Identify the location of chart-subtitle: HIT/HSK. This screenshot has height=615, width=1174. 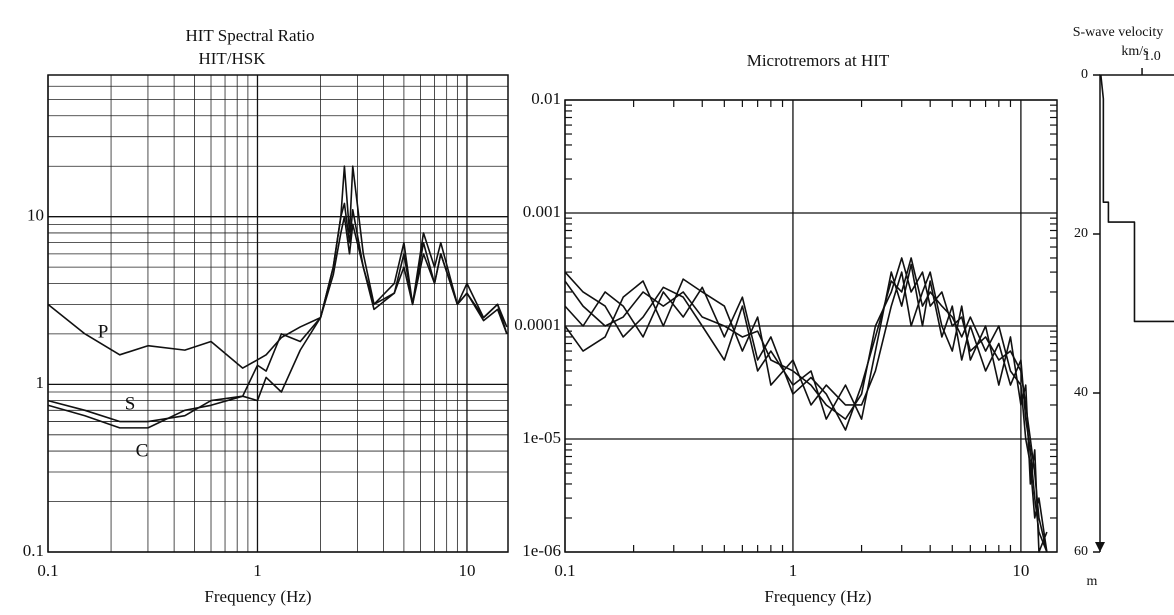
(232, 58).